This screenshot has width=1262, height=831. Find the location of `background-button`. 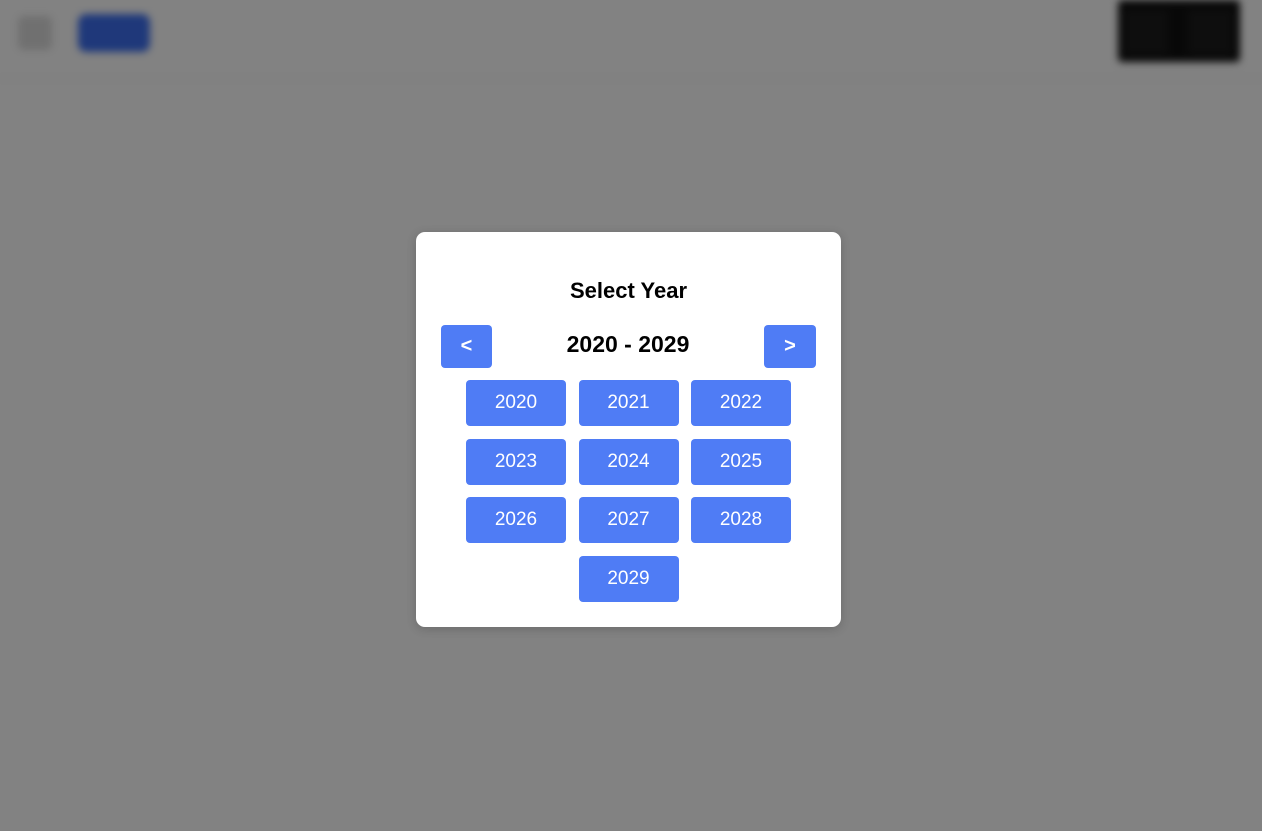

background-button is located at coordinates (114, 33).